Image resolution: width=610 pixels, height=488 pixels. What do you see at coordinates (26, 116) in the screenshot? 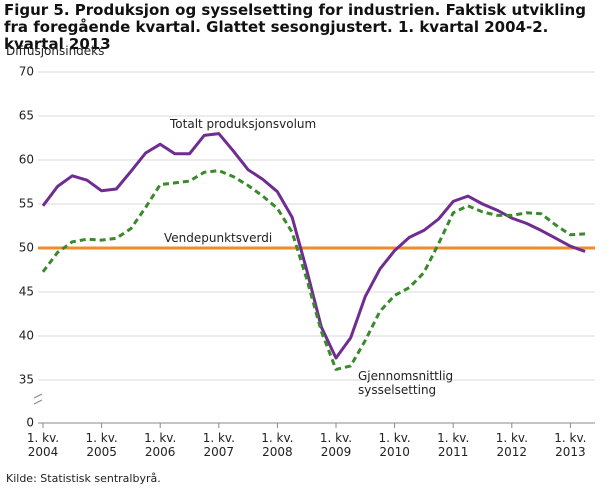
I see `y-tick-label: 65` at bounding box center [26, 116].